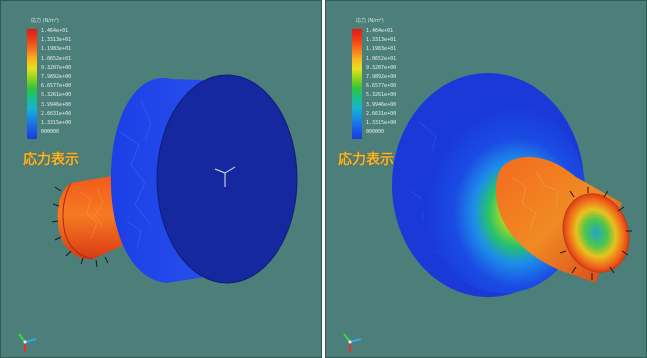  I want to click on boundary-markers-left, so click(80, 227).